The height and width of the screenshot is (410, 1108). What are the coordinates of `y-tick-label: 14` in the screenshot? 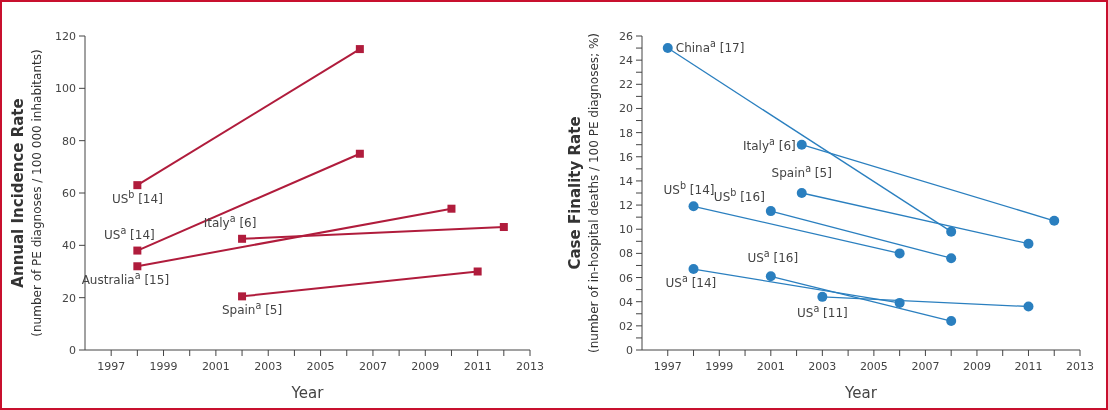 It's located at (626, 181).